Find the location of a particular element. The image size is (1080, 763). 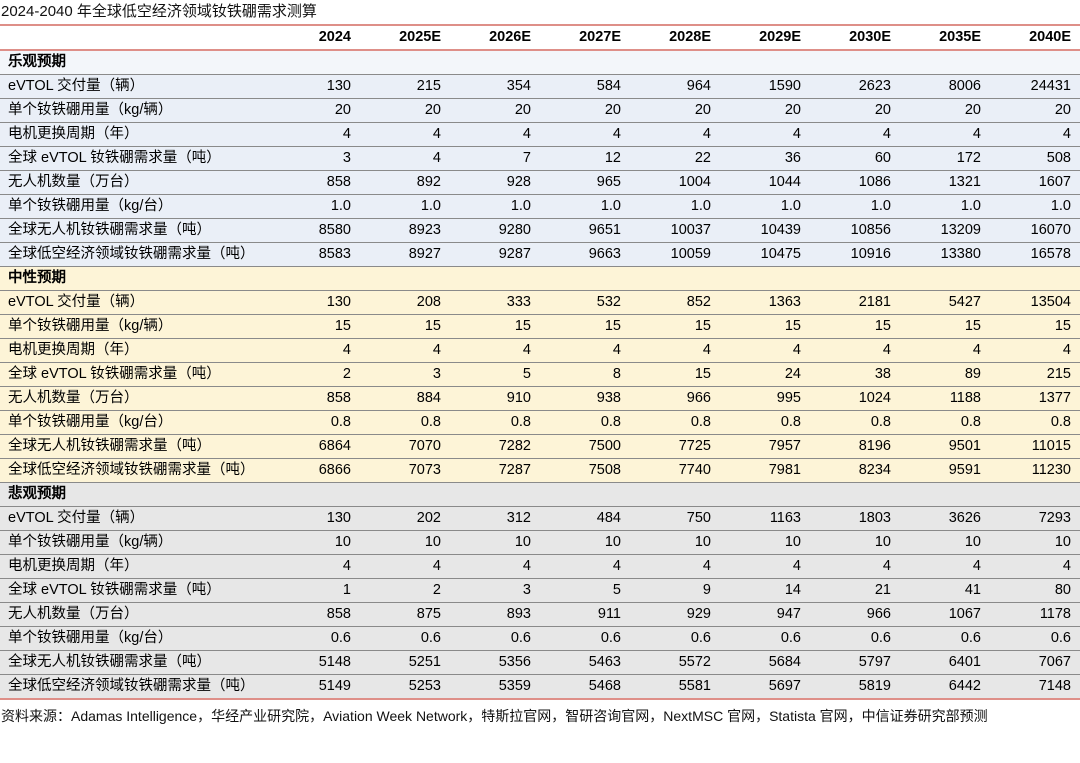

row-label: eVTOL 交付量（辆） is located at coordinates (135, 86).